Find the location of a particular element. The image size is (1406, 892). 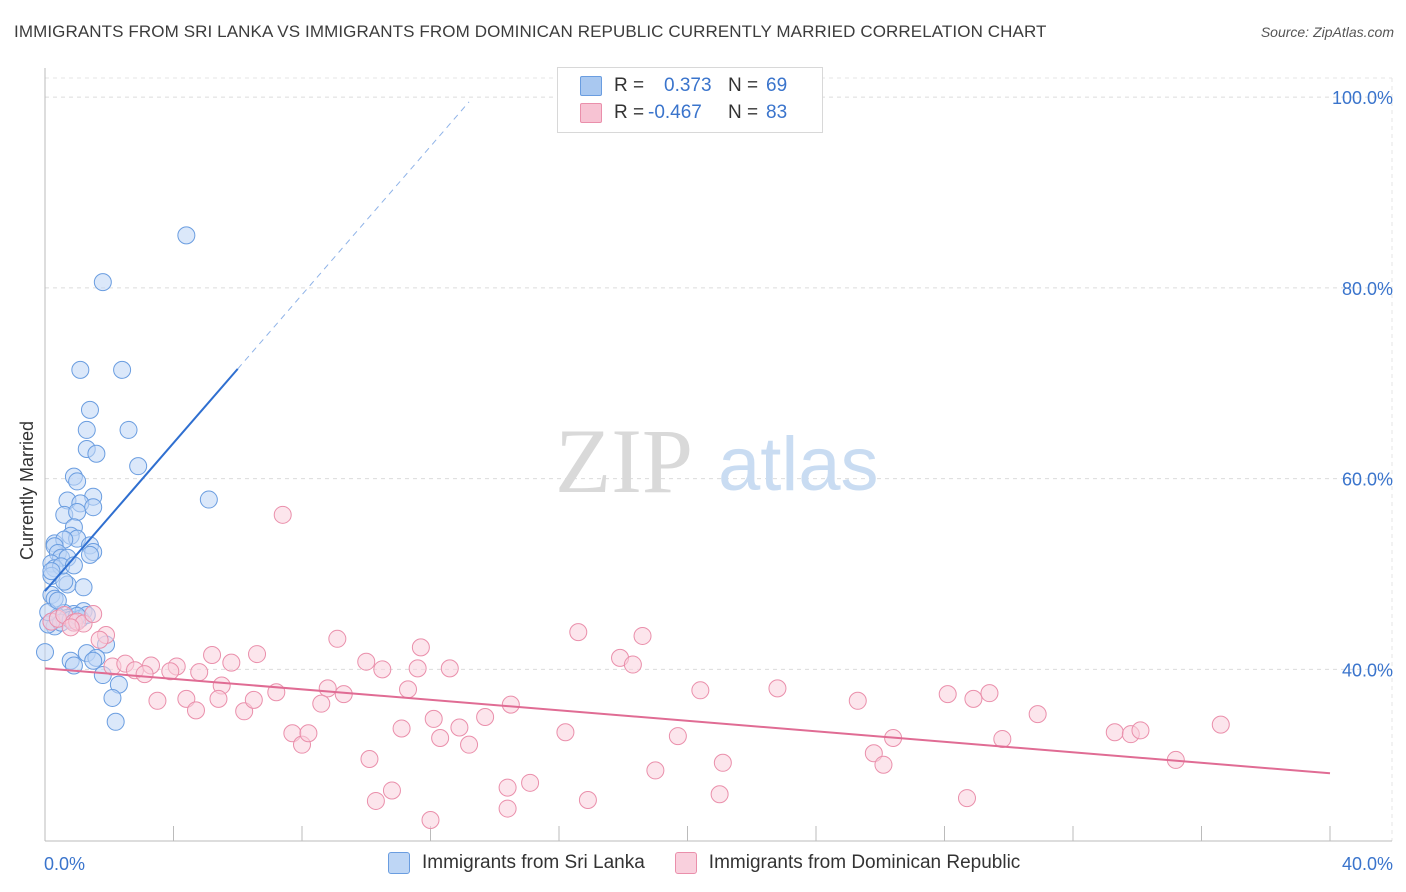

y-axis-label: Currently Married is located at coordinates (27, 490).